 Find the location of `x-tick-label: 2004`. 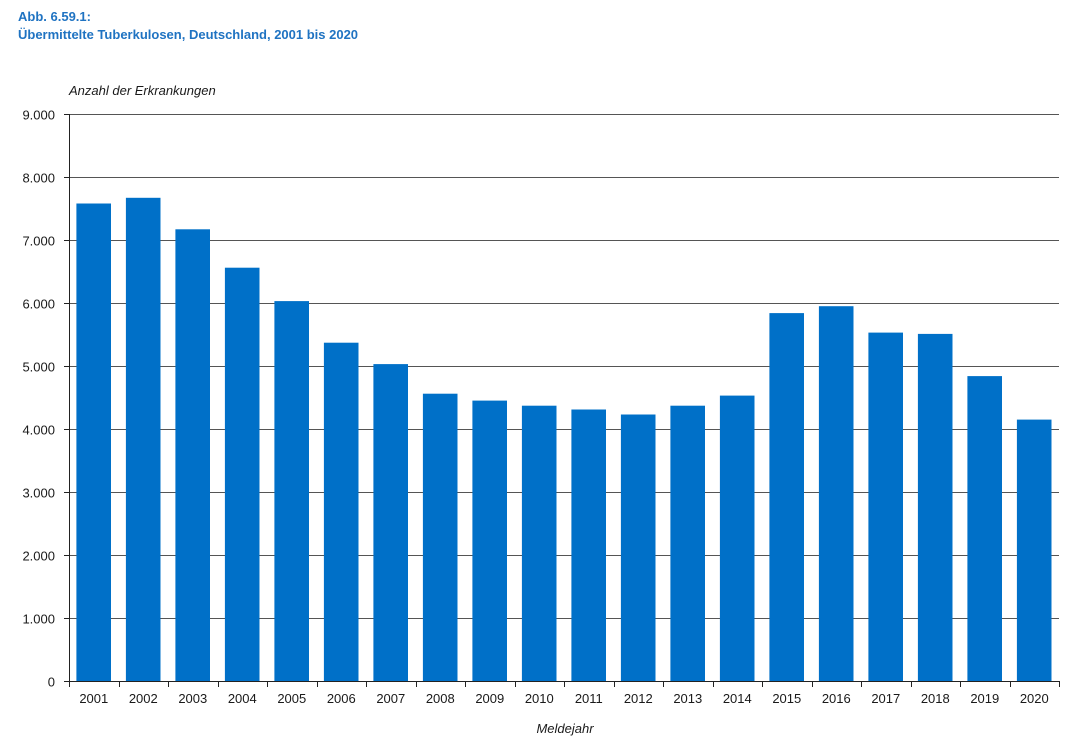

x-tick-label: 2004 is located at coordinates (242, 698).